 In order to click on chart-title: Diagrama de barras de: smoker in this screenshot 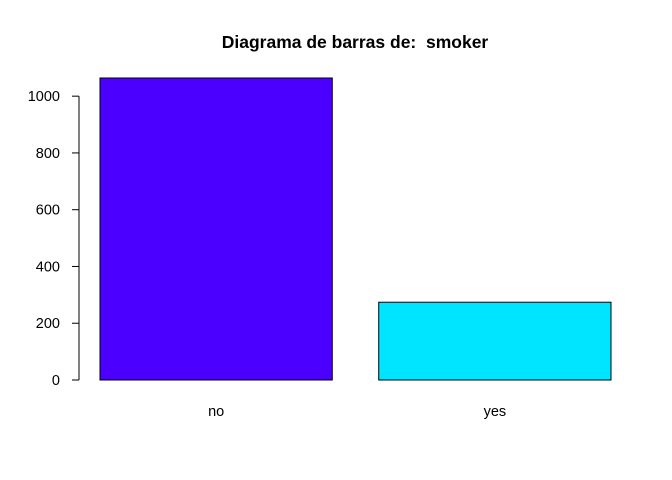, I will do `click(355, 42)`.